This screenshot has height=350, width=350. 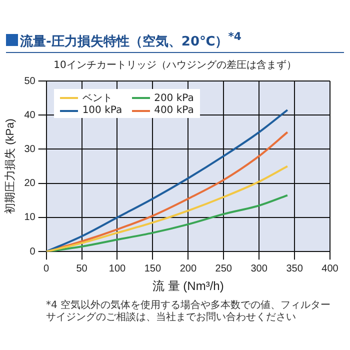 I want to click on x-tick-label: 150, so click(x=153, y=268).